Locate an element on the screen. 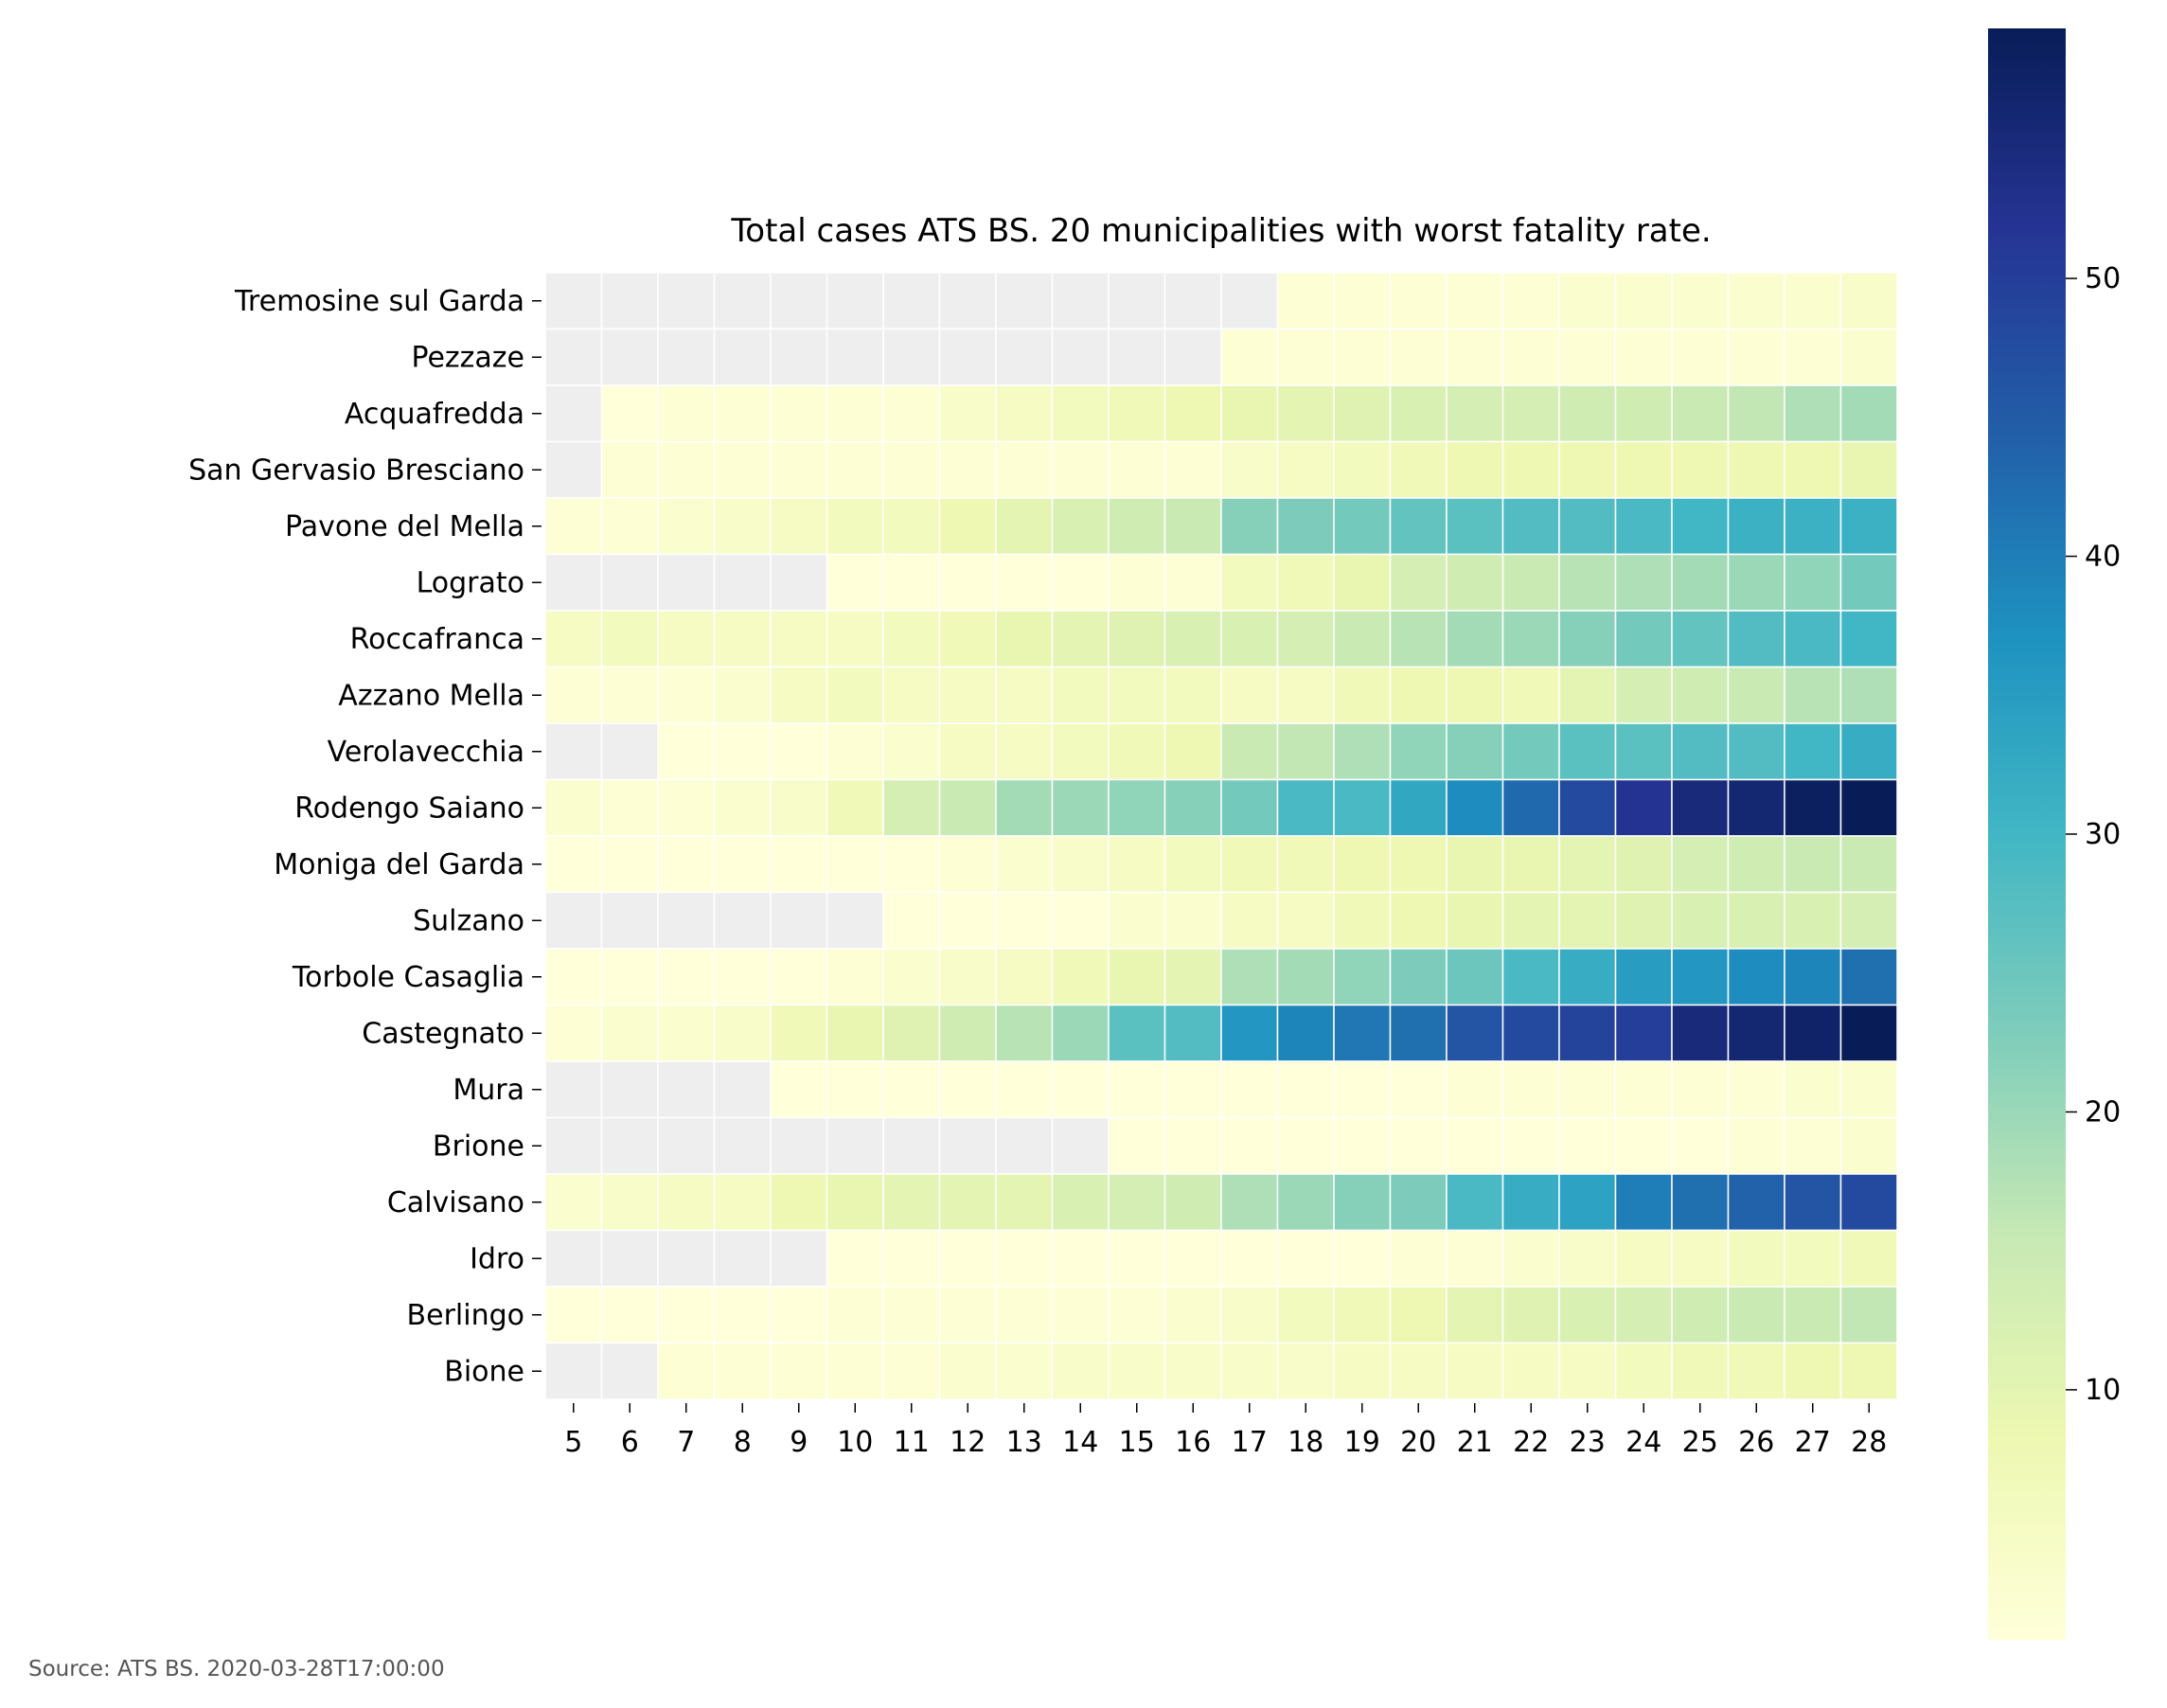  colorbar-tick-label: 40 is located at coordinates (2103, 557).